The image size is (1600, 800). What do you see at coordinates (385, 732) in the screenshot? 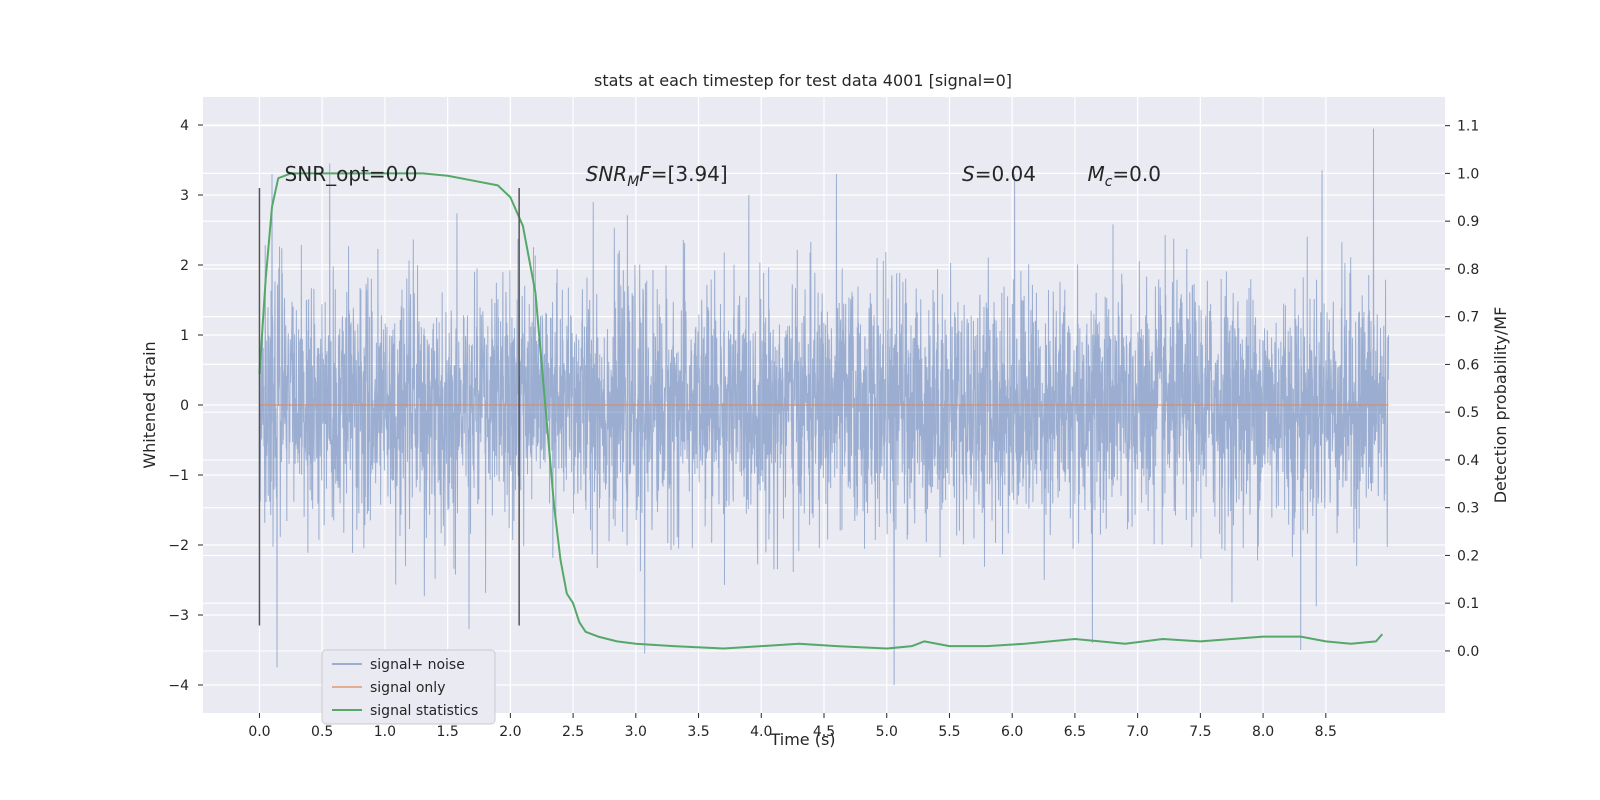
I see `x-tick-label: 1.0` at bounding box center [385, 732].